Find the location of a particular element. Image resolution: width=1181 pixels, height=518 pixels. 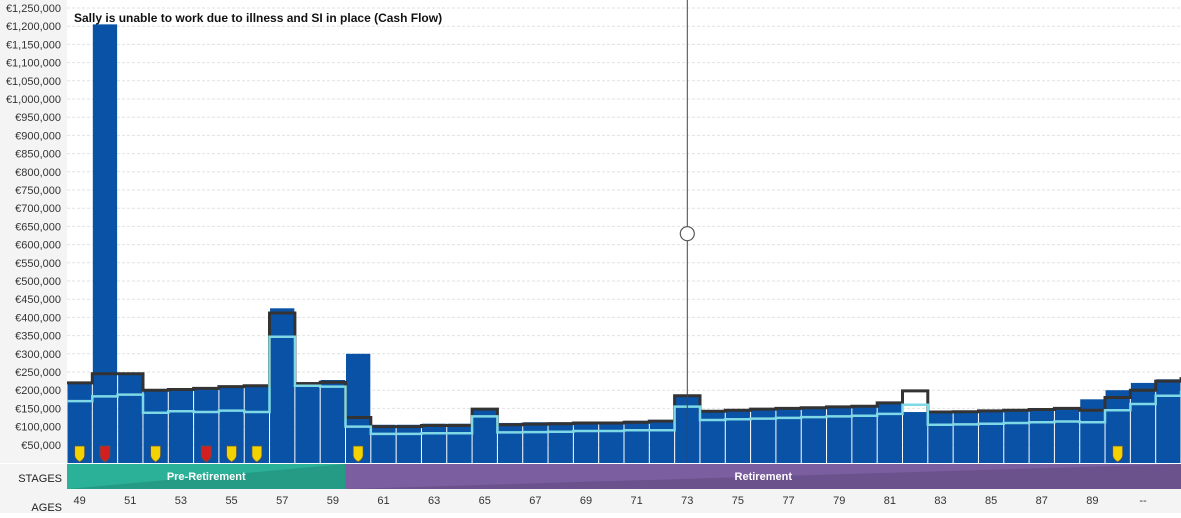

y-tick-label: €1,050,000 is located at coordinates (33, 82).